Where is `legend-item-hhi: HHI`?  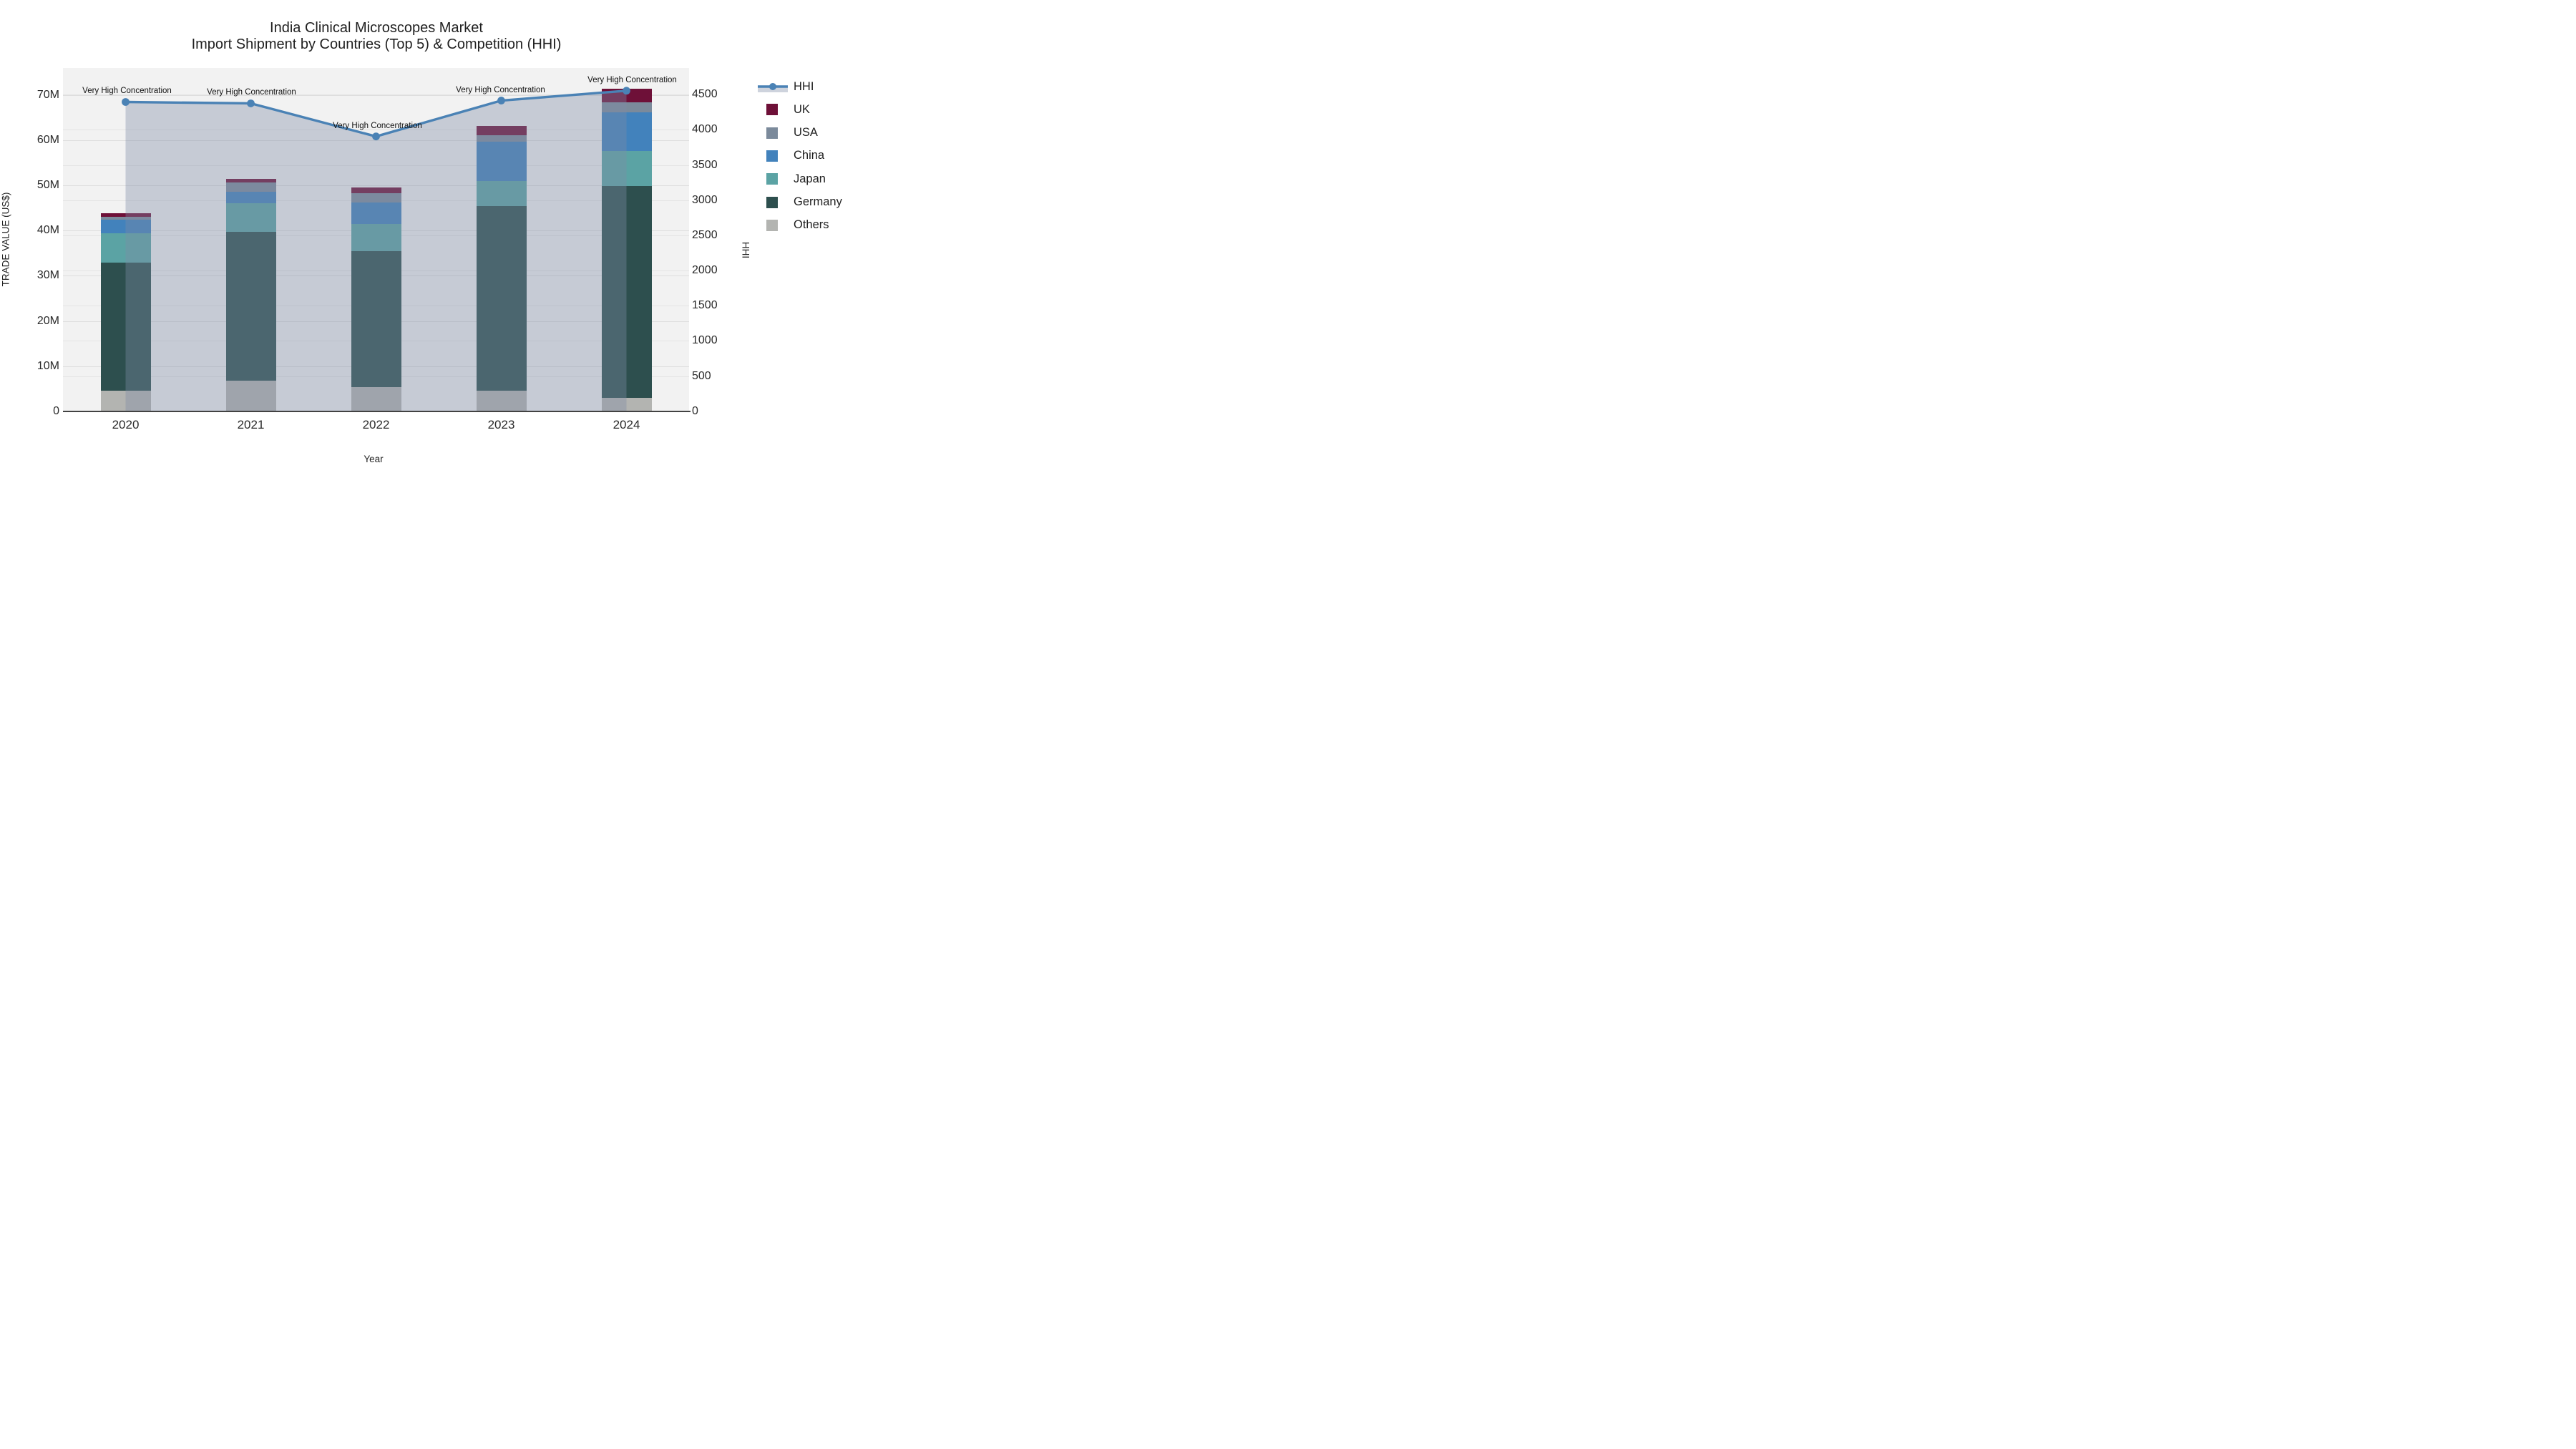 legend-item-hhi: HHI is located at coordinates (808, 86).